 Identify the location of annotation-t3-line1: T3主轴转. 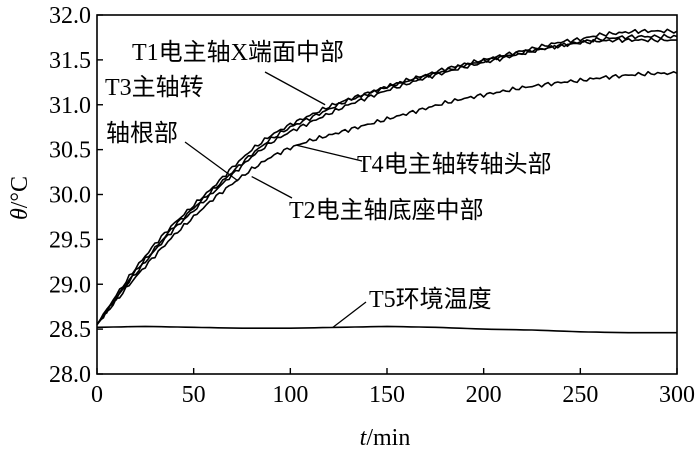
(154, 87).